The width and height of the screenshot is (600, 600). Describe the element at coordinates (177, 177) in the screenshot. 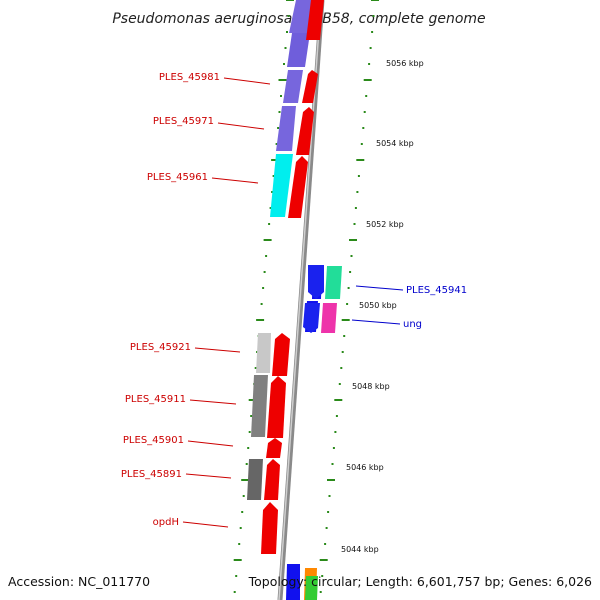

I see `gene-label-ples-45961: PLES_45961` at that location.